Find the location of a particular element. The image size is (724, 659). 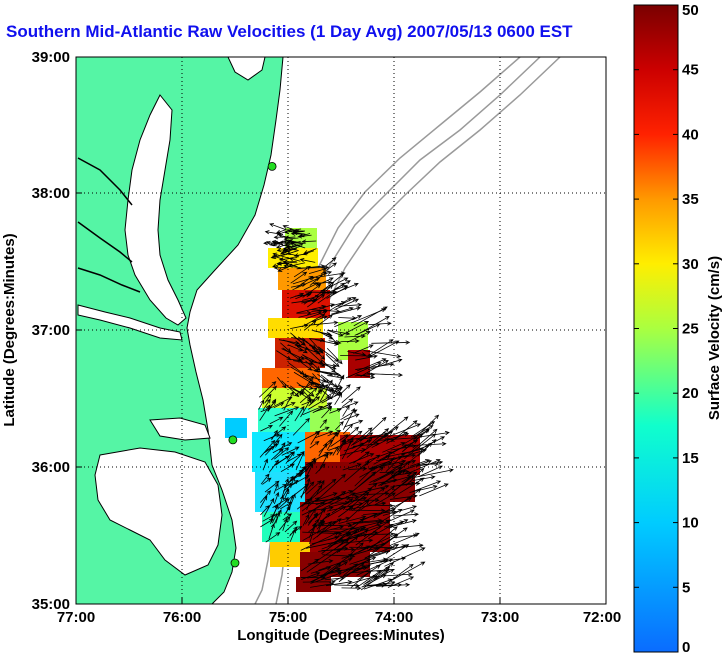

river-potomac is located at coordinates (105, 181).